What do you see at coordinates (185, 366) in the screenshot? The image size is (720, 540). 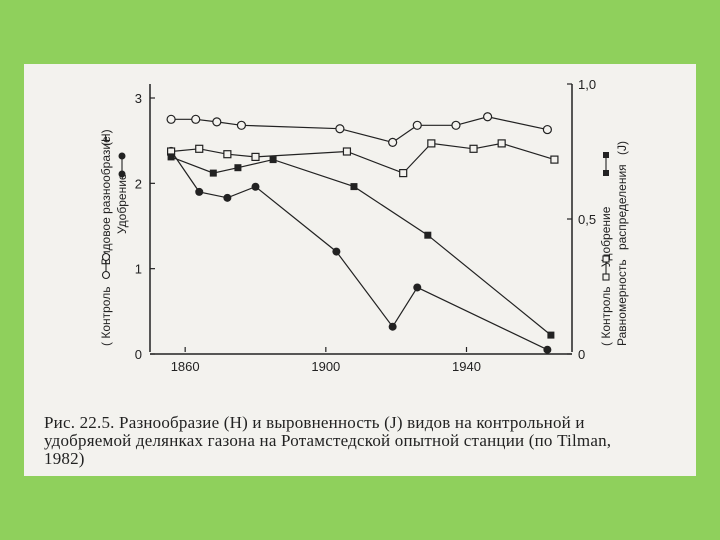 I see `x-tick-label: 1860` at bounding box center [185, 366].